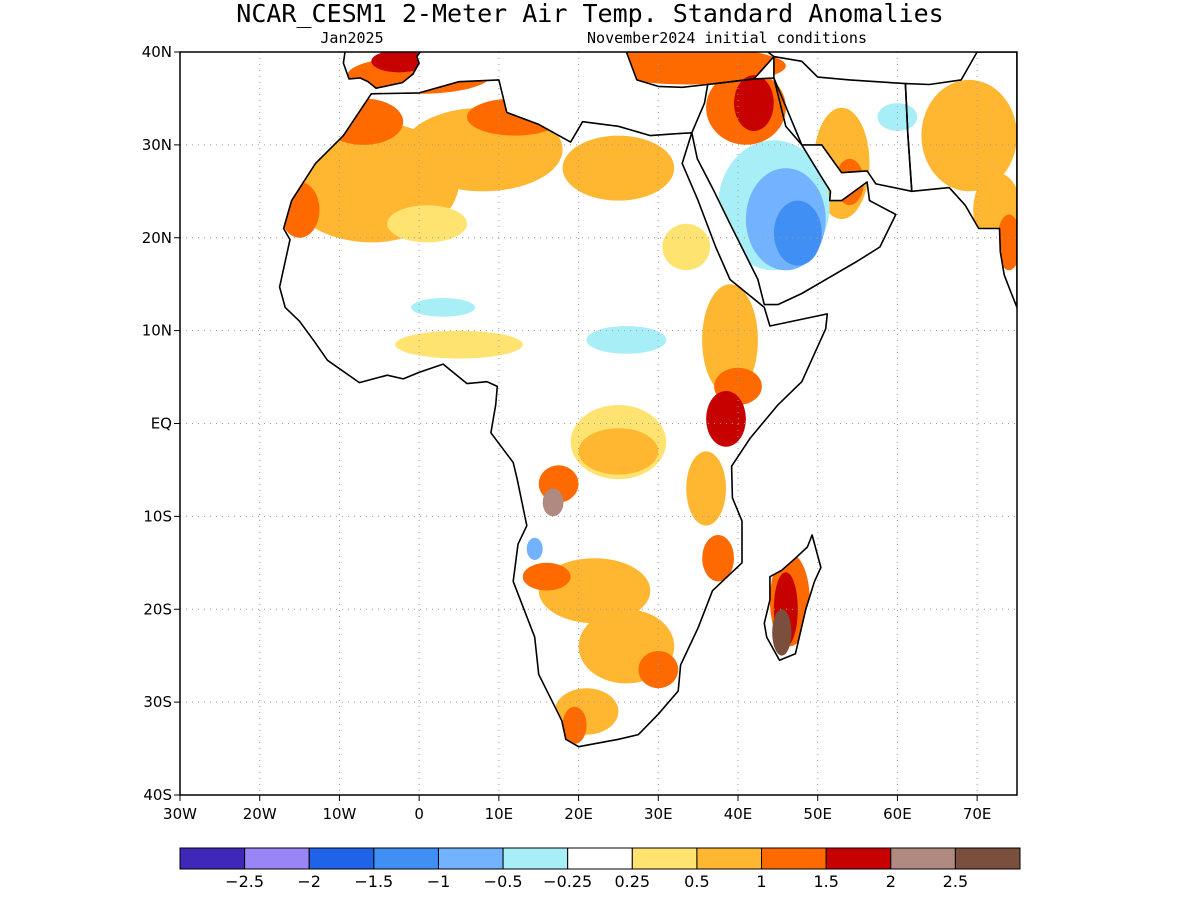 The width and height of the screenshot is (1200, 900). What do you see at coordinates (157, 516) in the screenshot?
I see `y-tick-label: 10S` at bounding box center [157, 516].